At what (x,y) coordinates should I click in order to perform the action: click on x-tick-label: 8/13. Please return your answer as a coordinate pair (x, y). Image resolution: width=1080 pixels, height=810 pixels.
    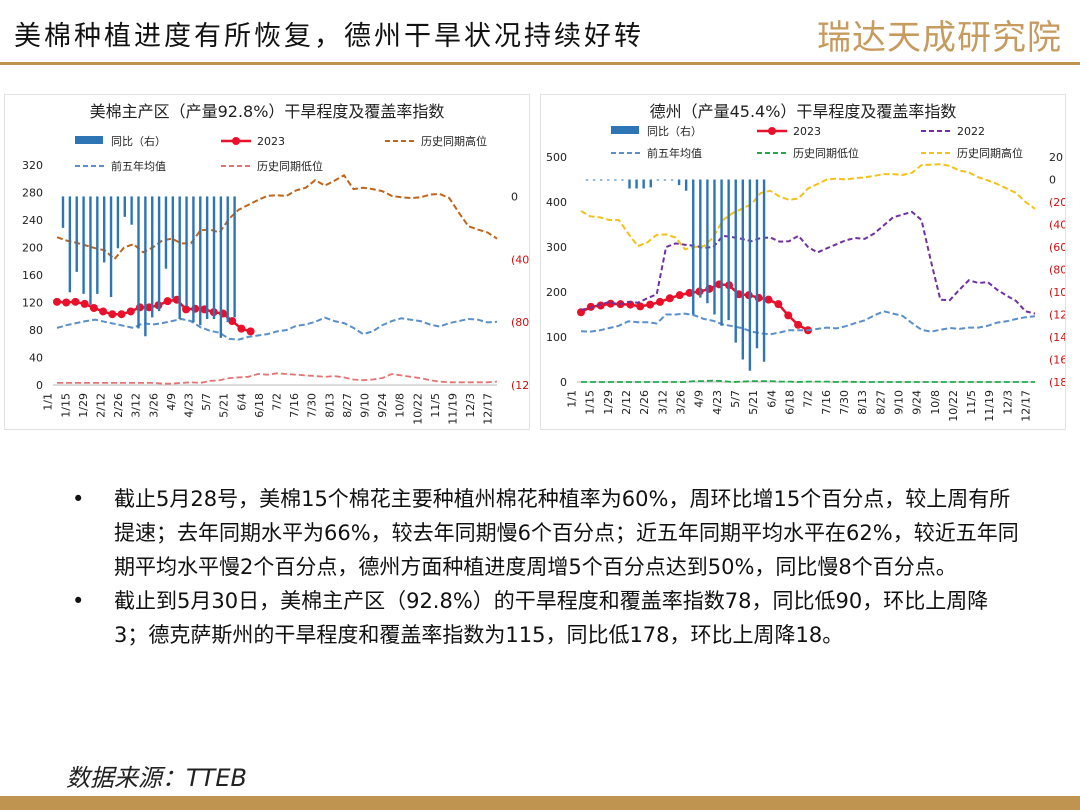
    Looking at the image, I should click on (329, 405).